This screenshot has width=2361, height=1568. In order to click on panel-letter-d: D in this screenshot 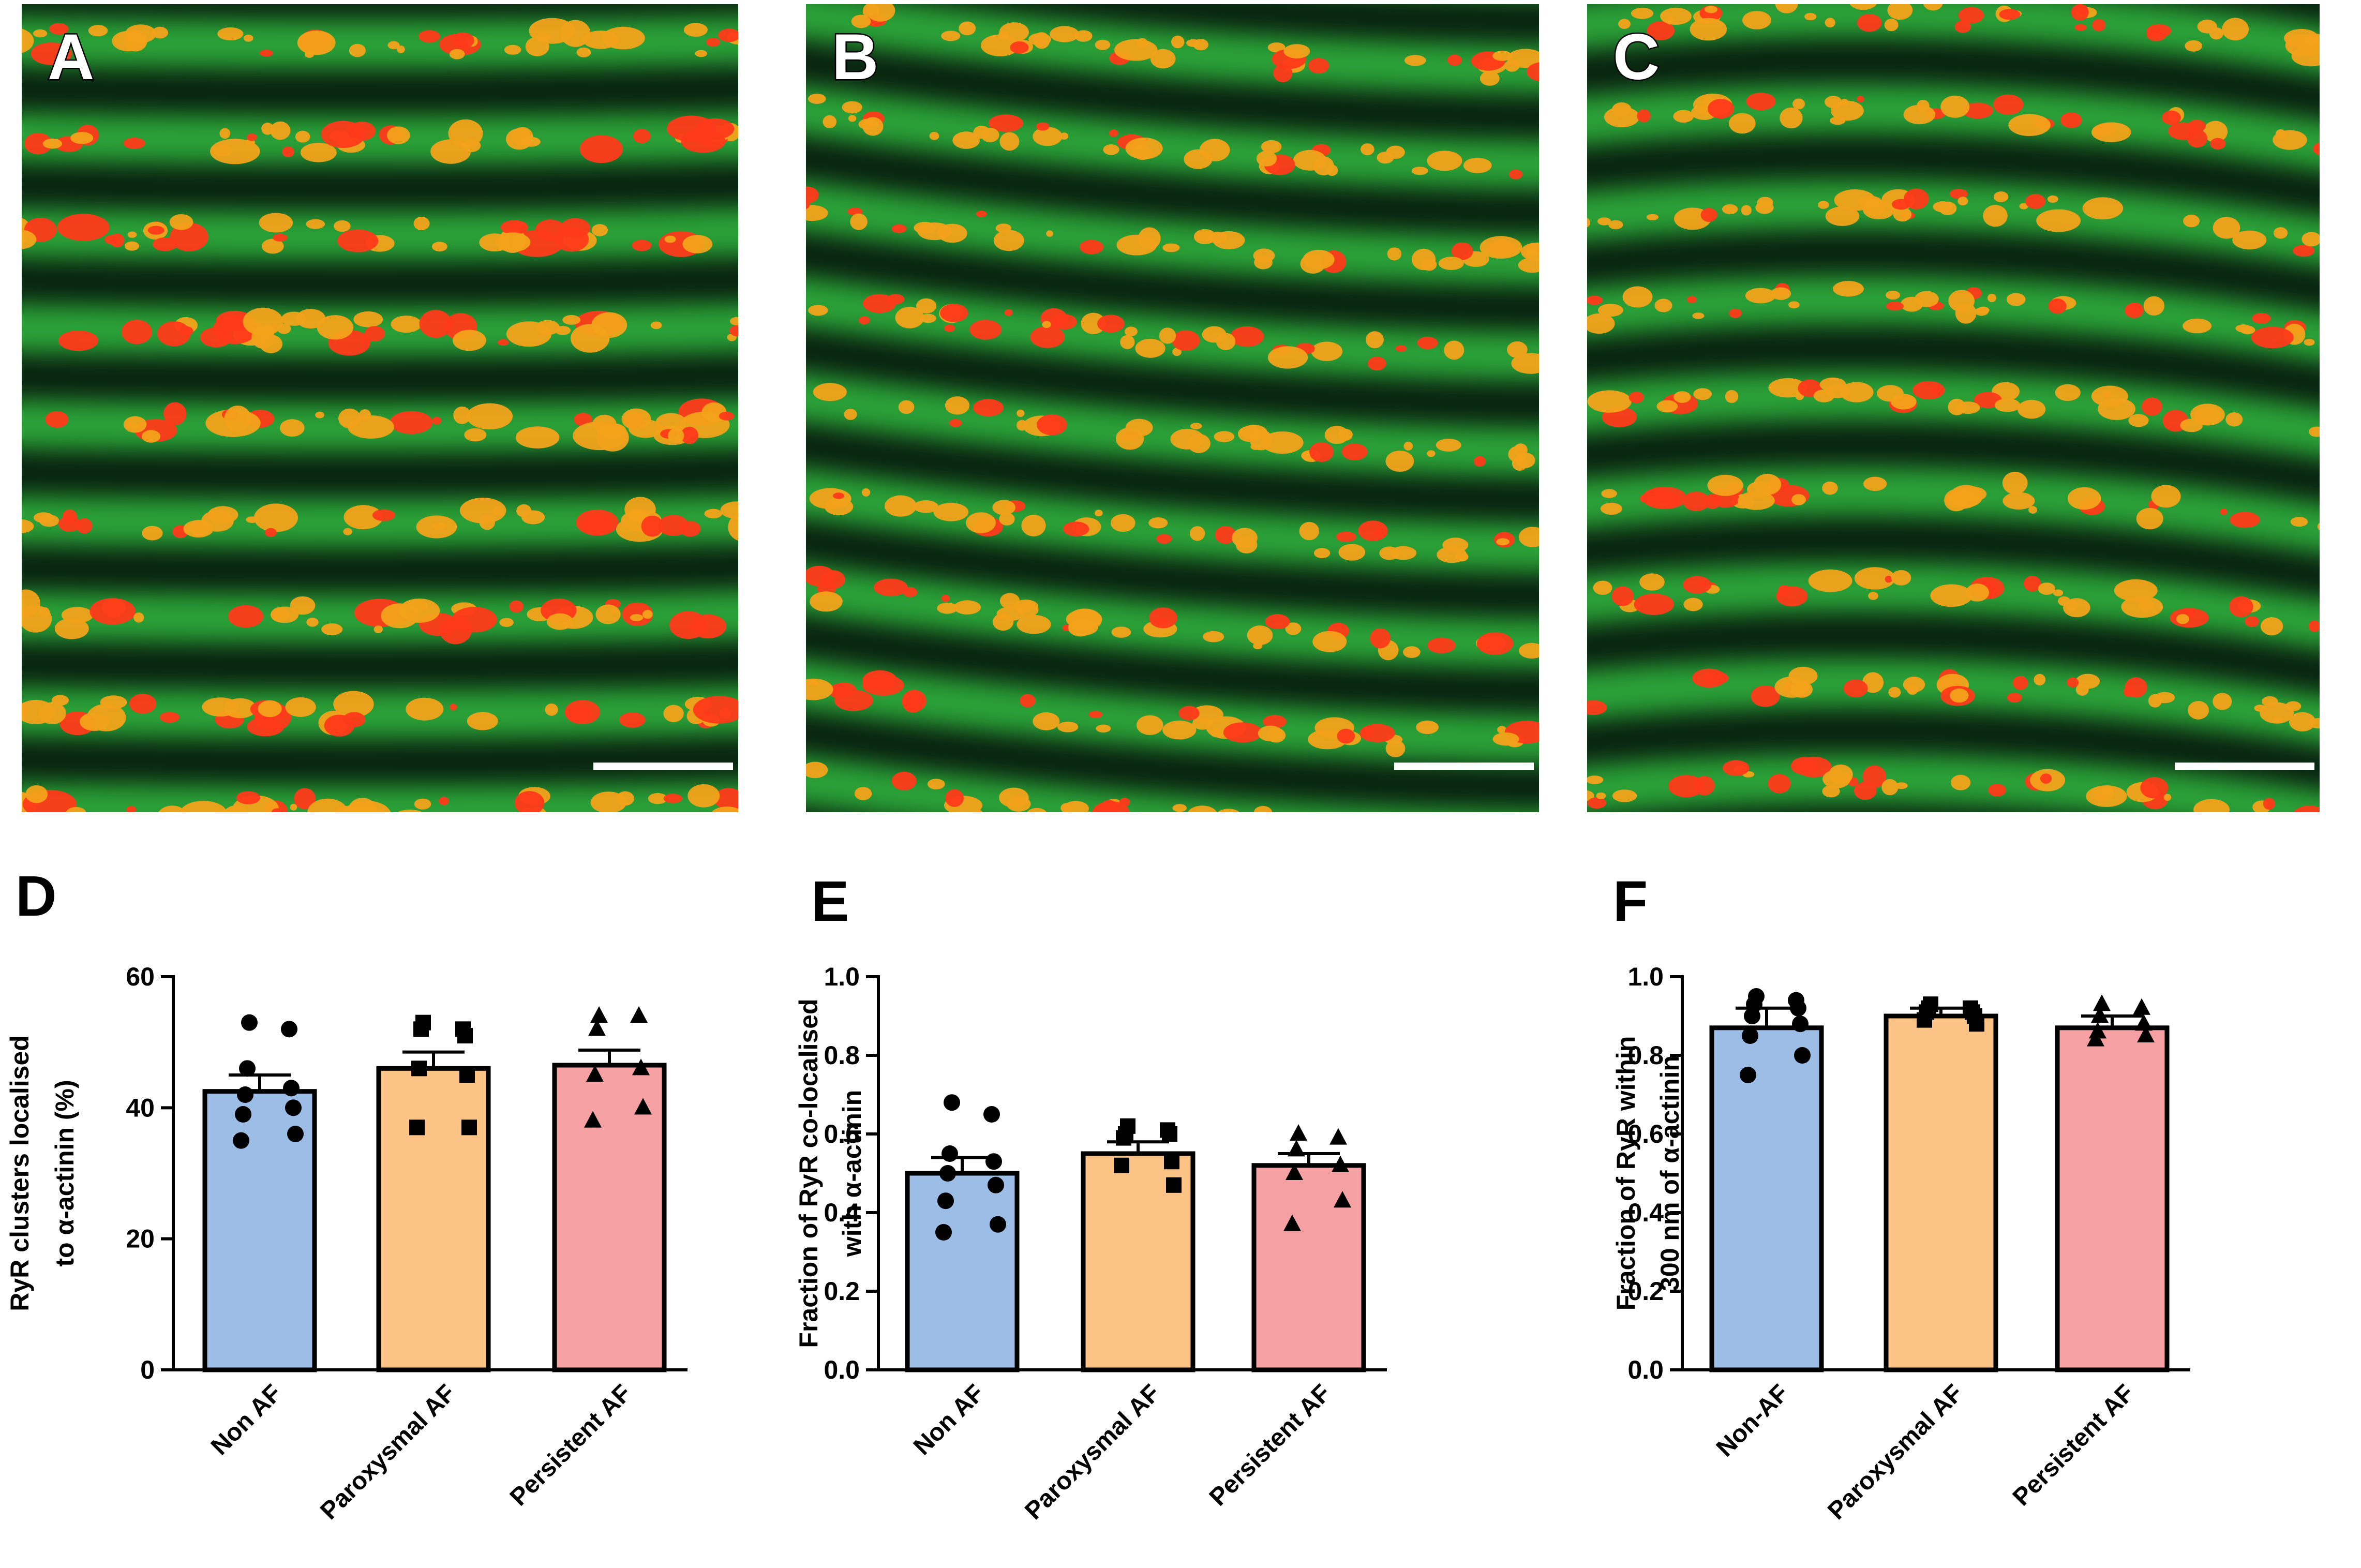, I will do `click(36, 896)`.